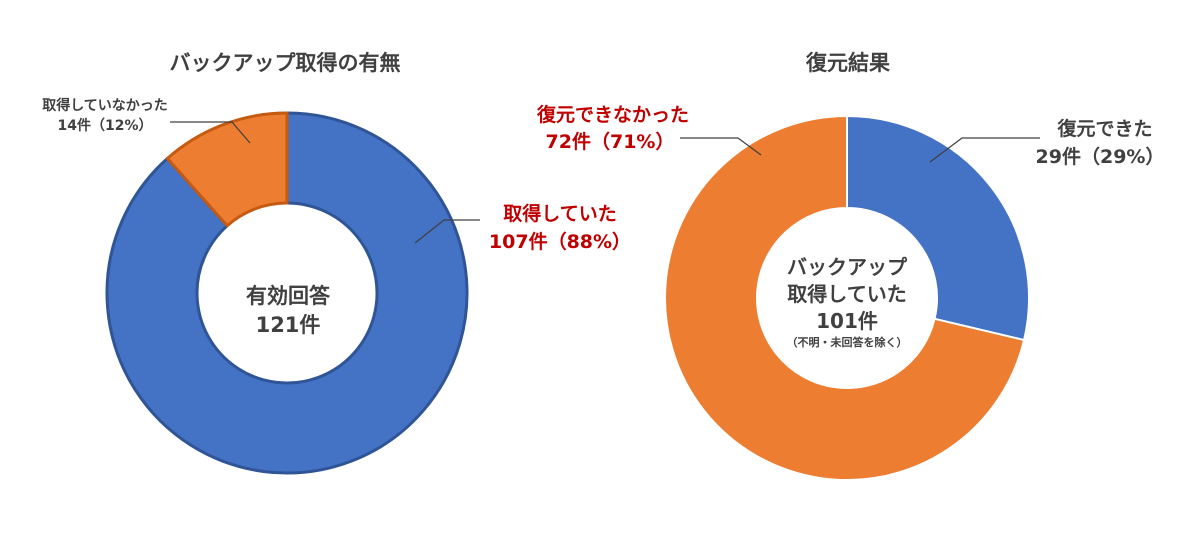 This screenshot has width=1193, height=537. Describe the element at coordinates (560, 241) in the screenshot. I see `slice-label-value: 107件（88%）` at that location.